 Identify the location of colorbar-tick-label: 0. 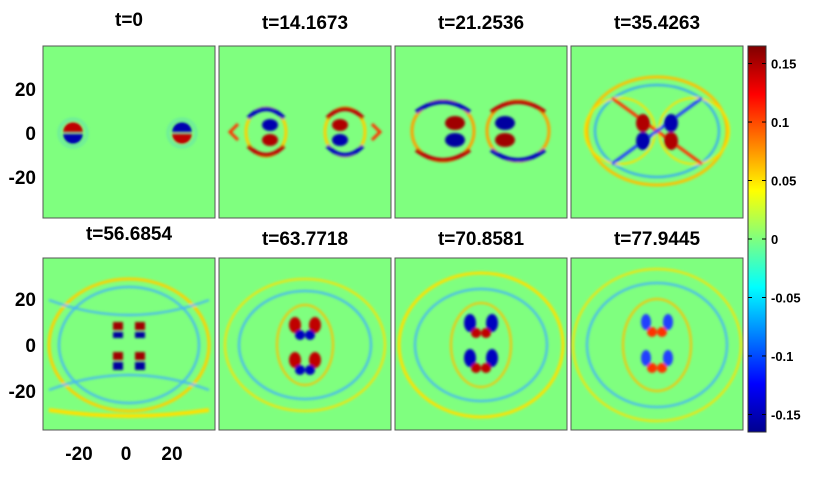
(774, 239).